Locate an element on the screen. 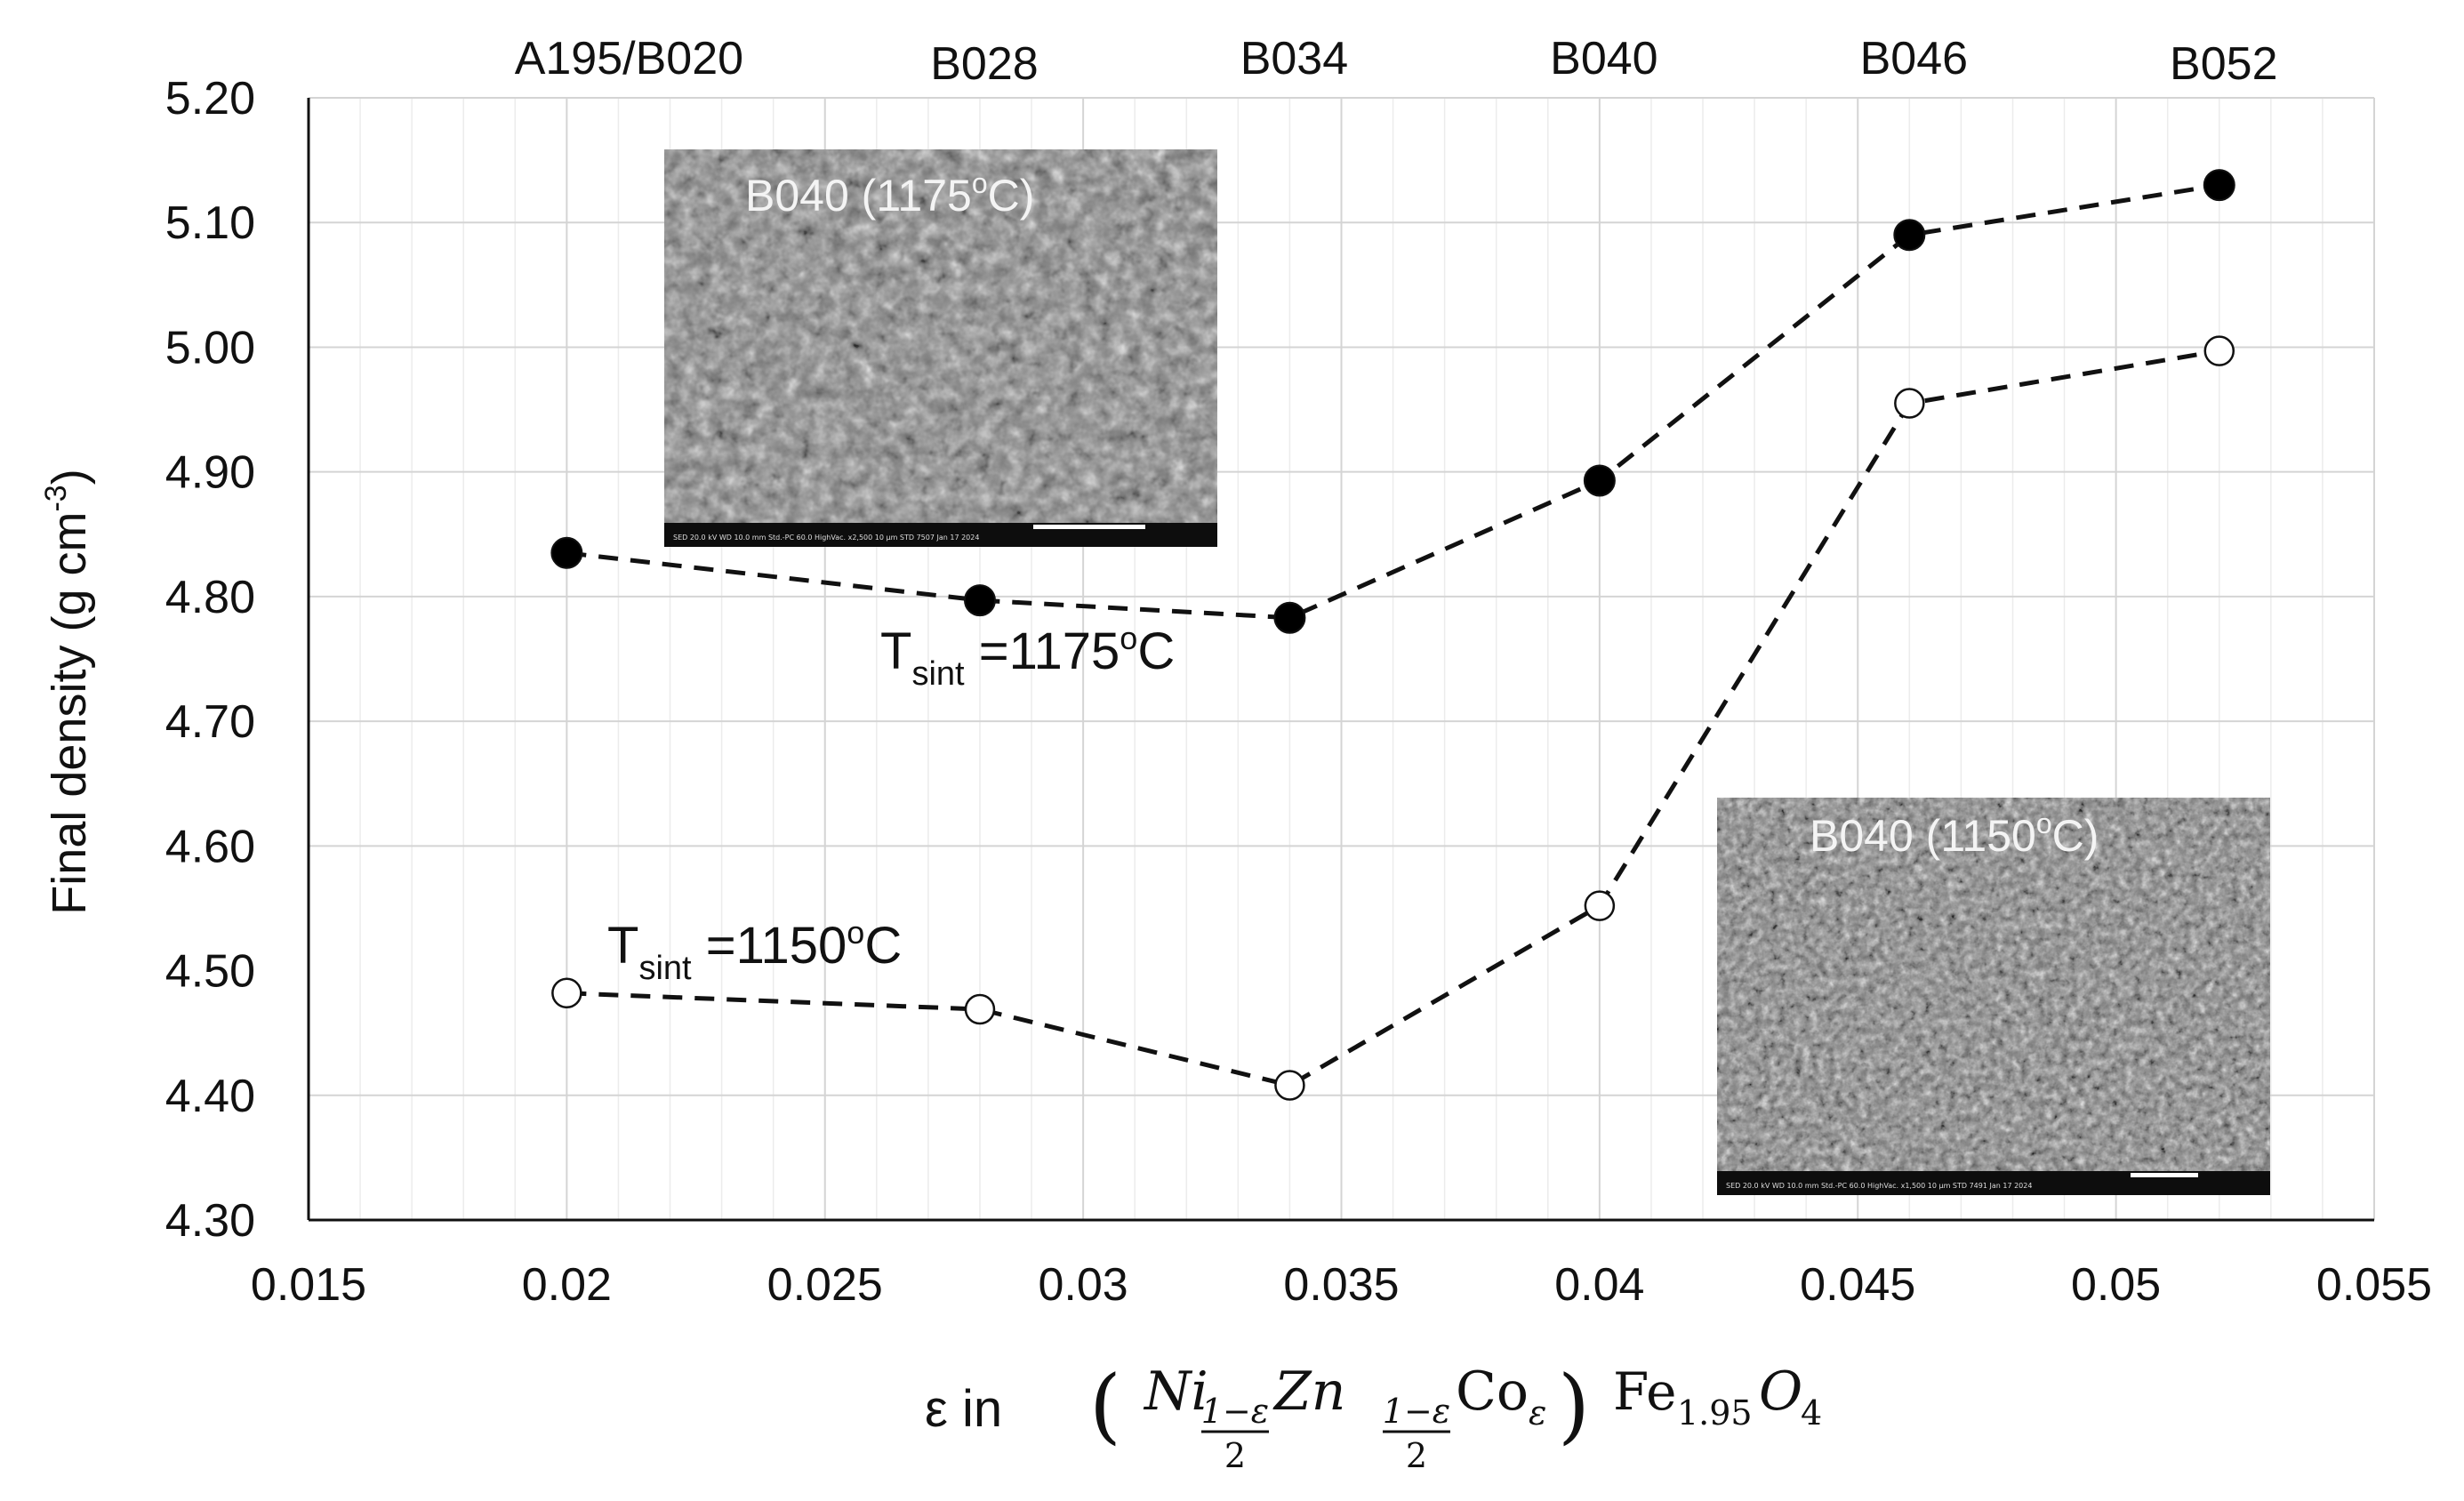  y-axis-label-close: ) is located at coordinates (69, 477).